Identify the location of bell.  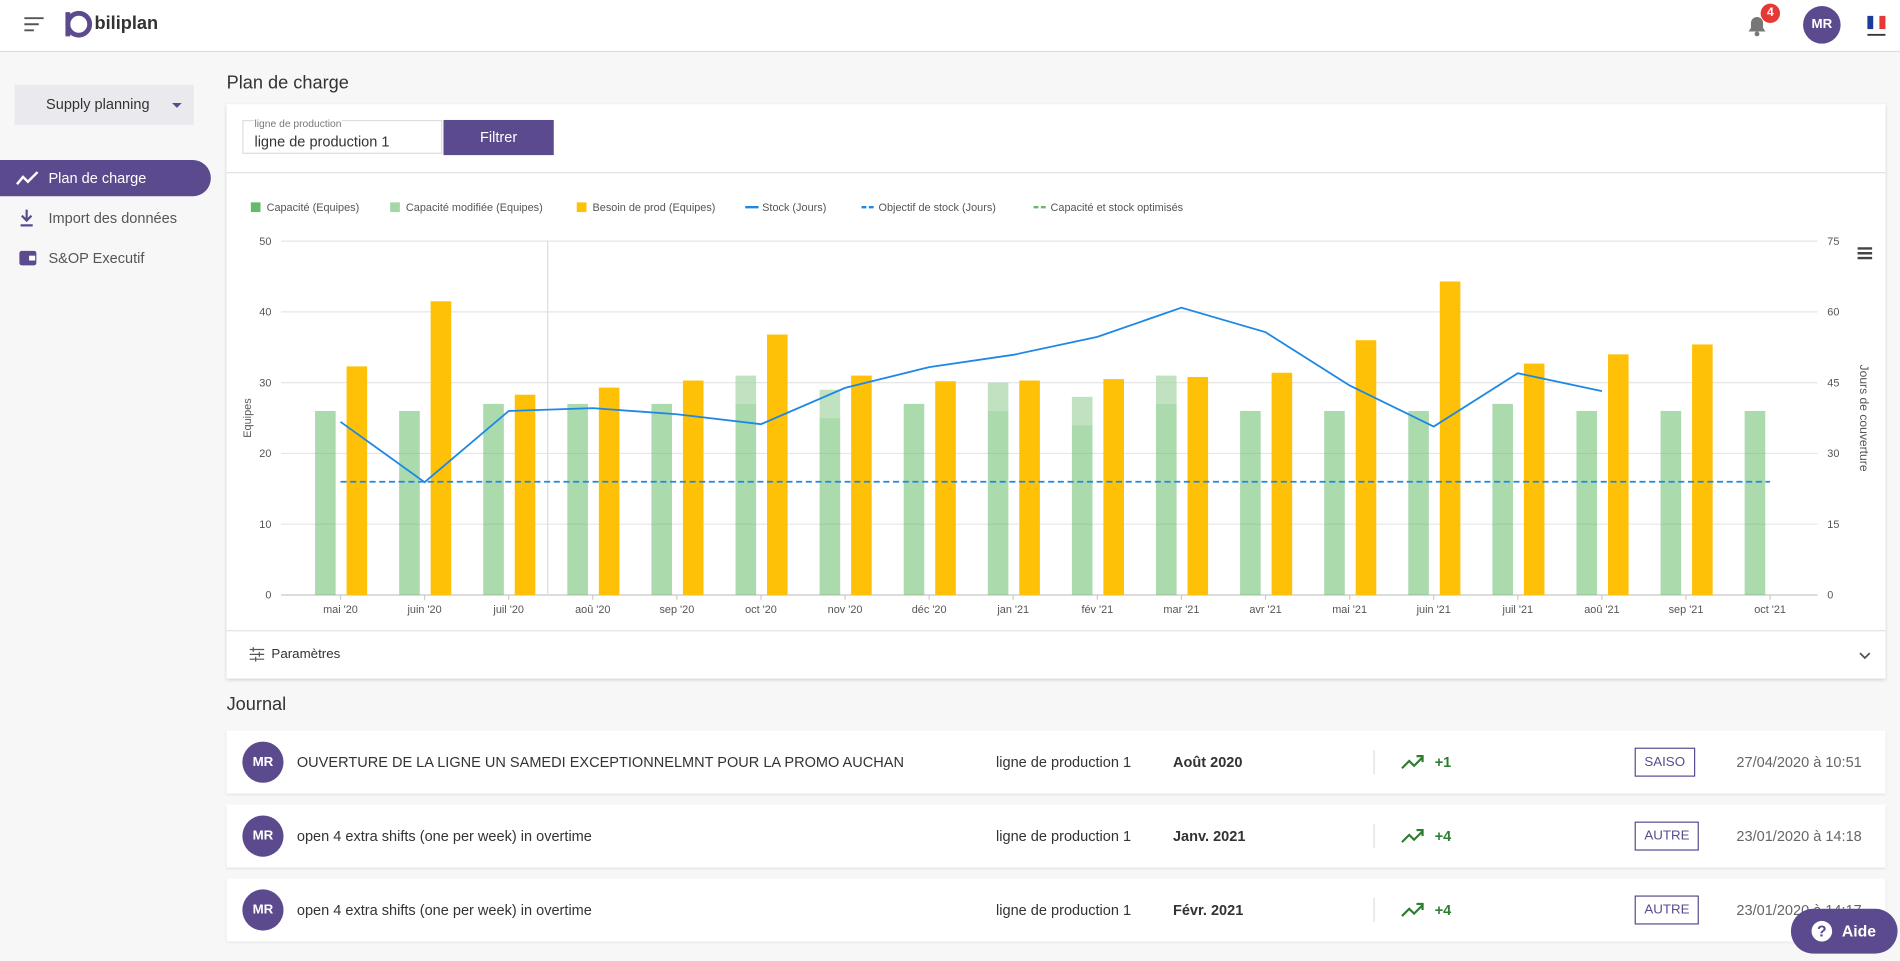
(1757, 25).